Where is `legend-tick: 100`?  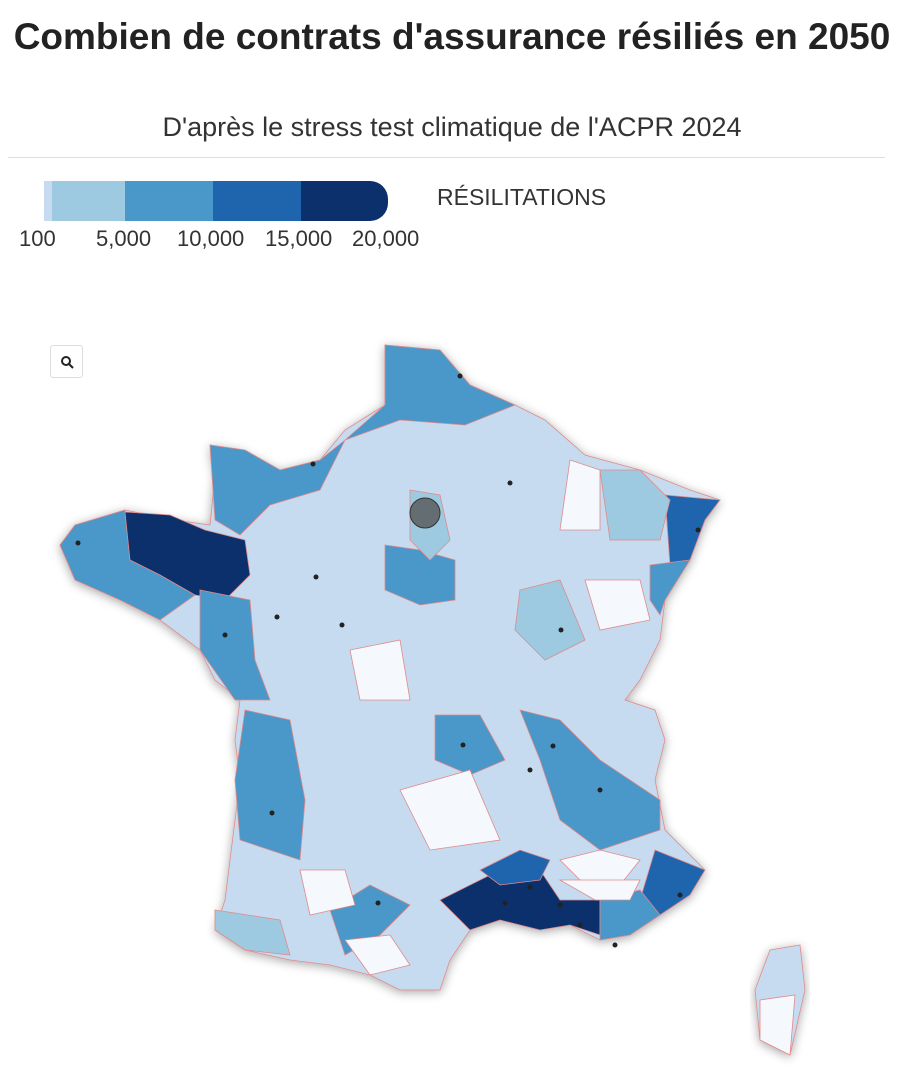 legend-tick: 100 is located at coordinates (37, 238).